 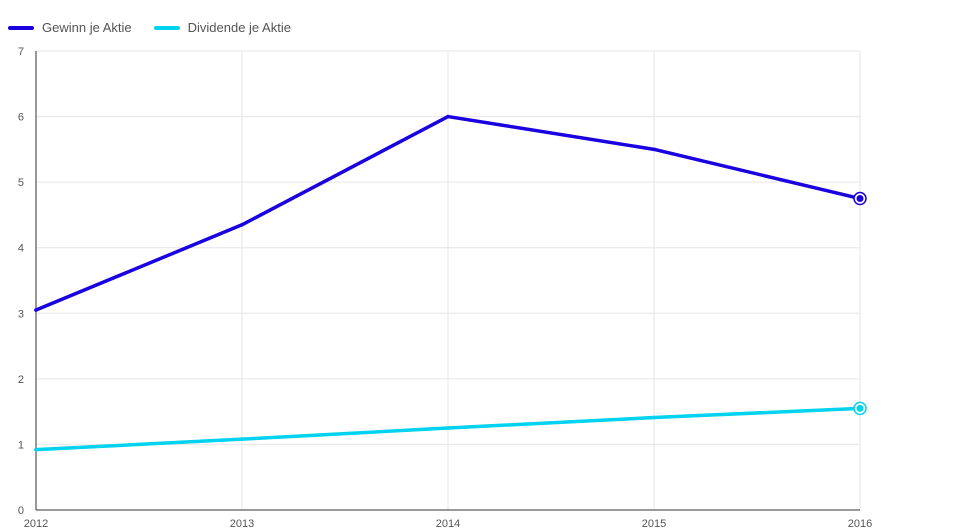 What do you see at coordinates (21, 249) in the screenshot?
I see `y-tick-label: 4` at bounding box center [21, 249].